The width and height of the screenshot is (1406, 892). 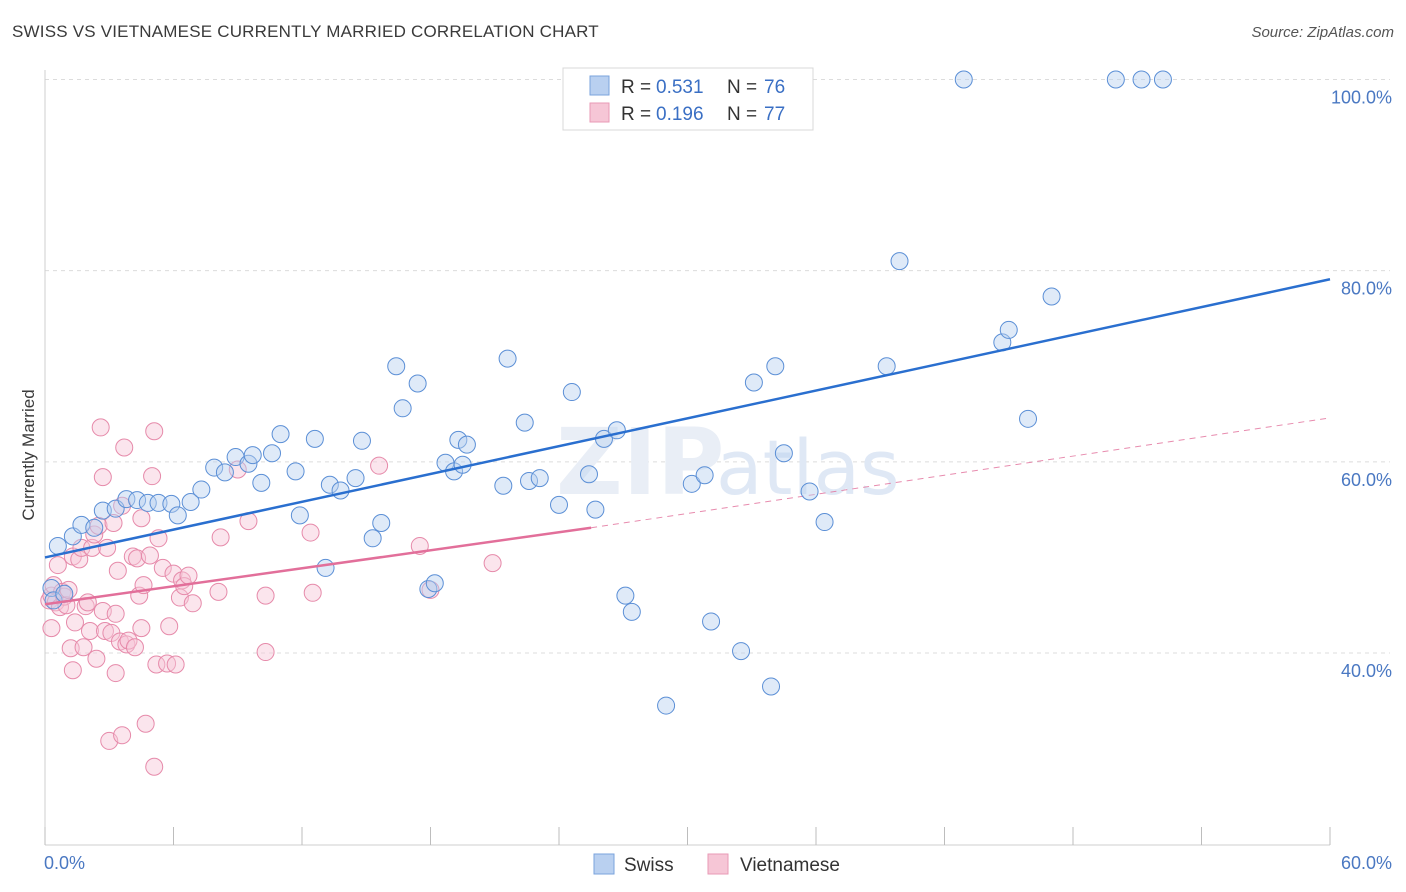 What do you see at coordinates (680, 87) in the screenshot?
I see `legend-swiss-r: 0.531` at bounding box center [680, 87].